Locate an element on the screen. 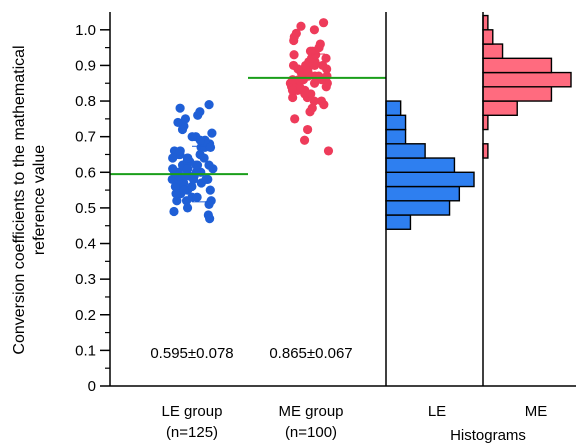  y-tick-label-10: 1.0 is located at coordinates (85, 30).